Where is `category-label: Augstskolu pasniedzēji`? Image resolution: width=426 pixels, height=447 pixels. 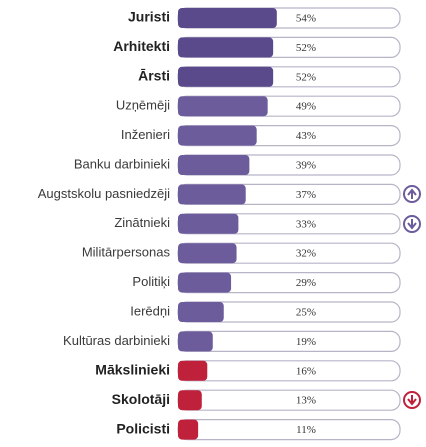 category-label: Augstskolu pasniedzēji is located at coordinates (104, 193).